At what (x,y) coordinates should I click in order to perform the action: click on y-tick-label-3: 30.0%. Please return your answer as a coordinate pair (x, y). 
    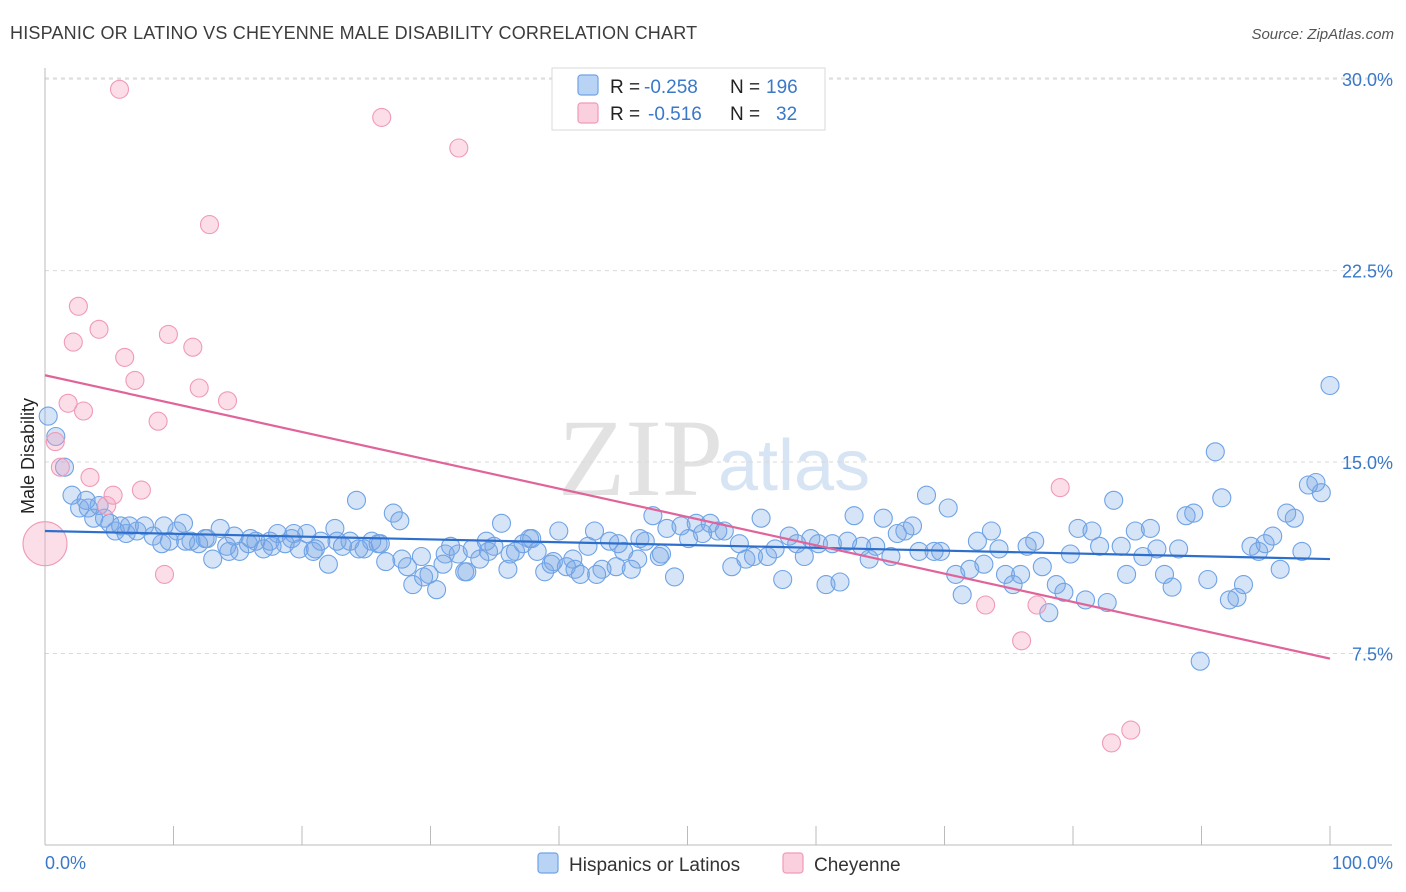
    Looking at the image, I should click on (1367, 80).